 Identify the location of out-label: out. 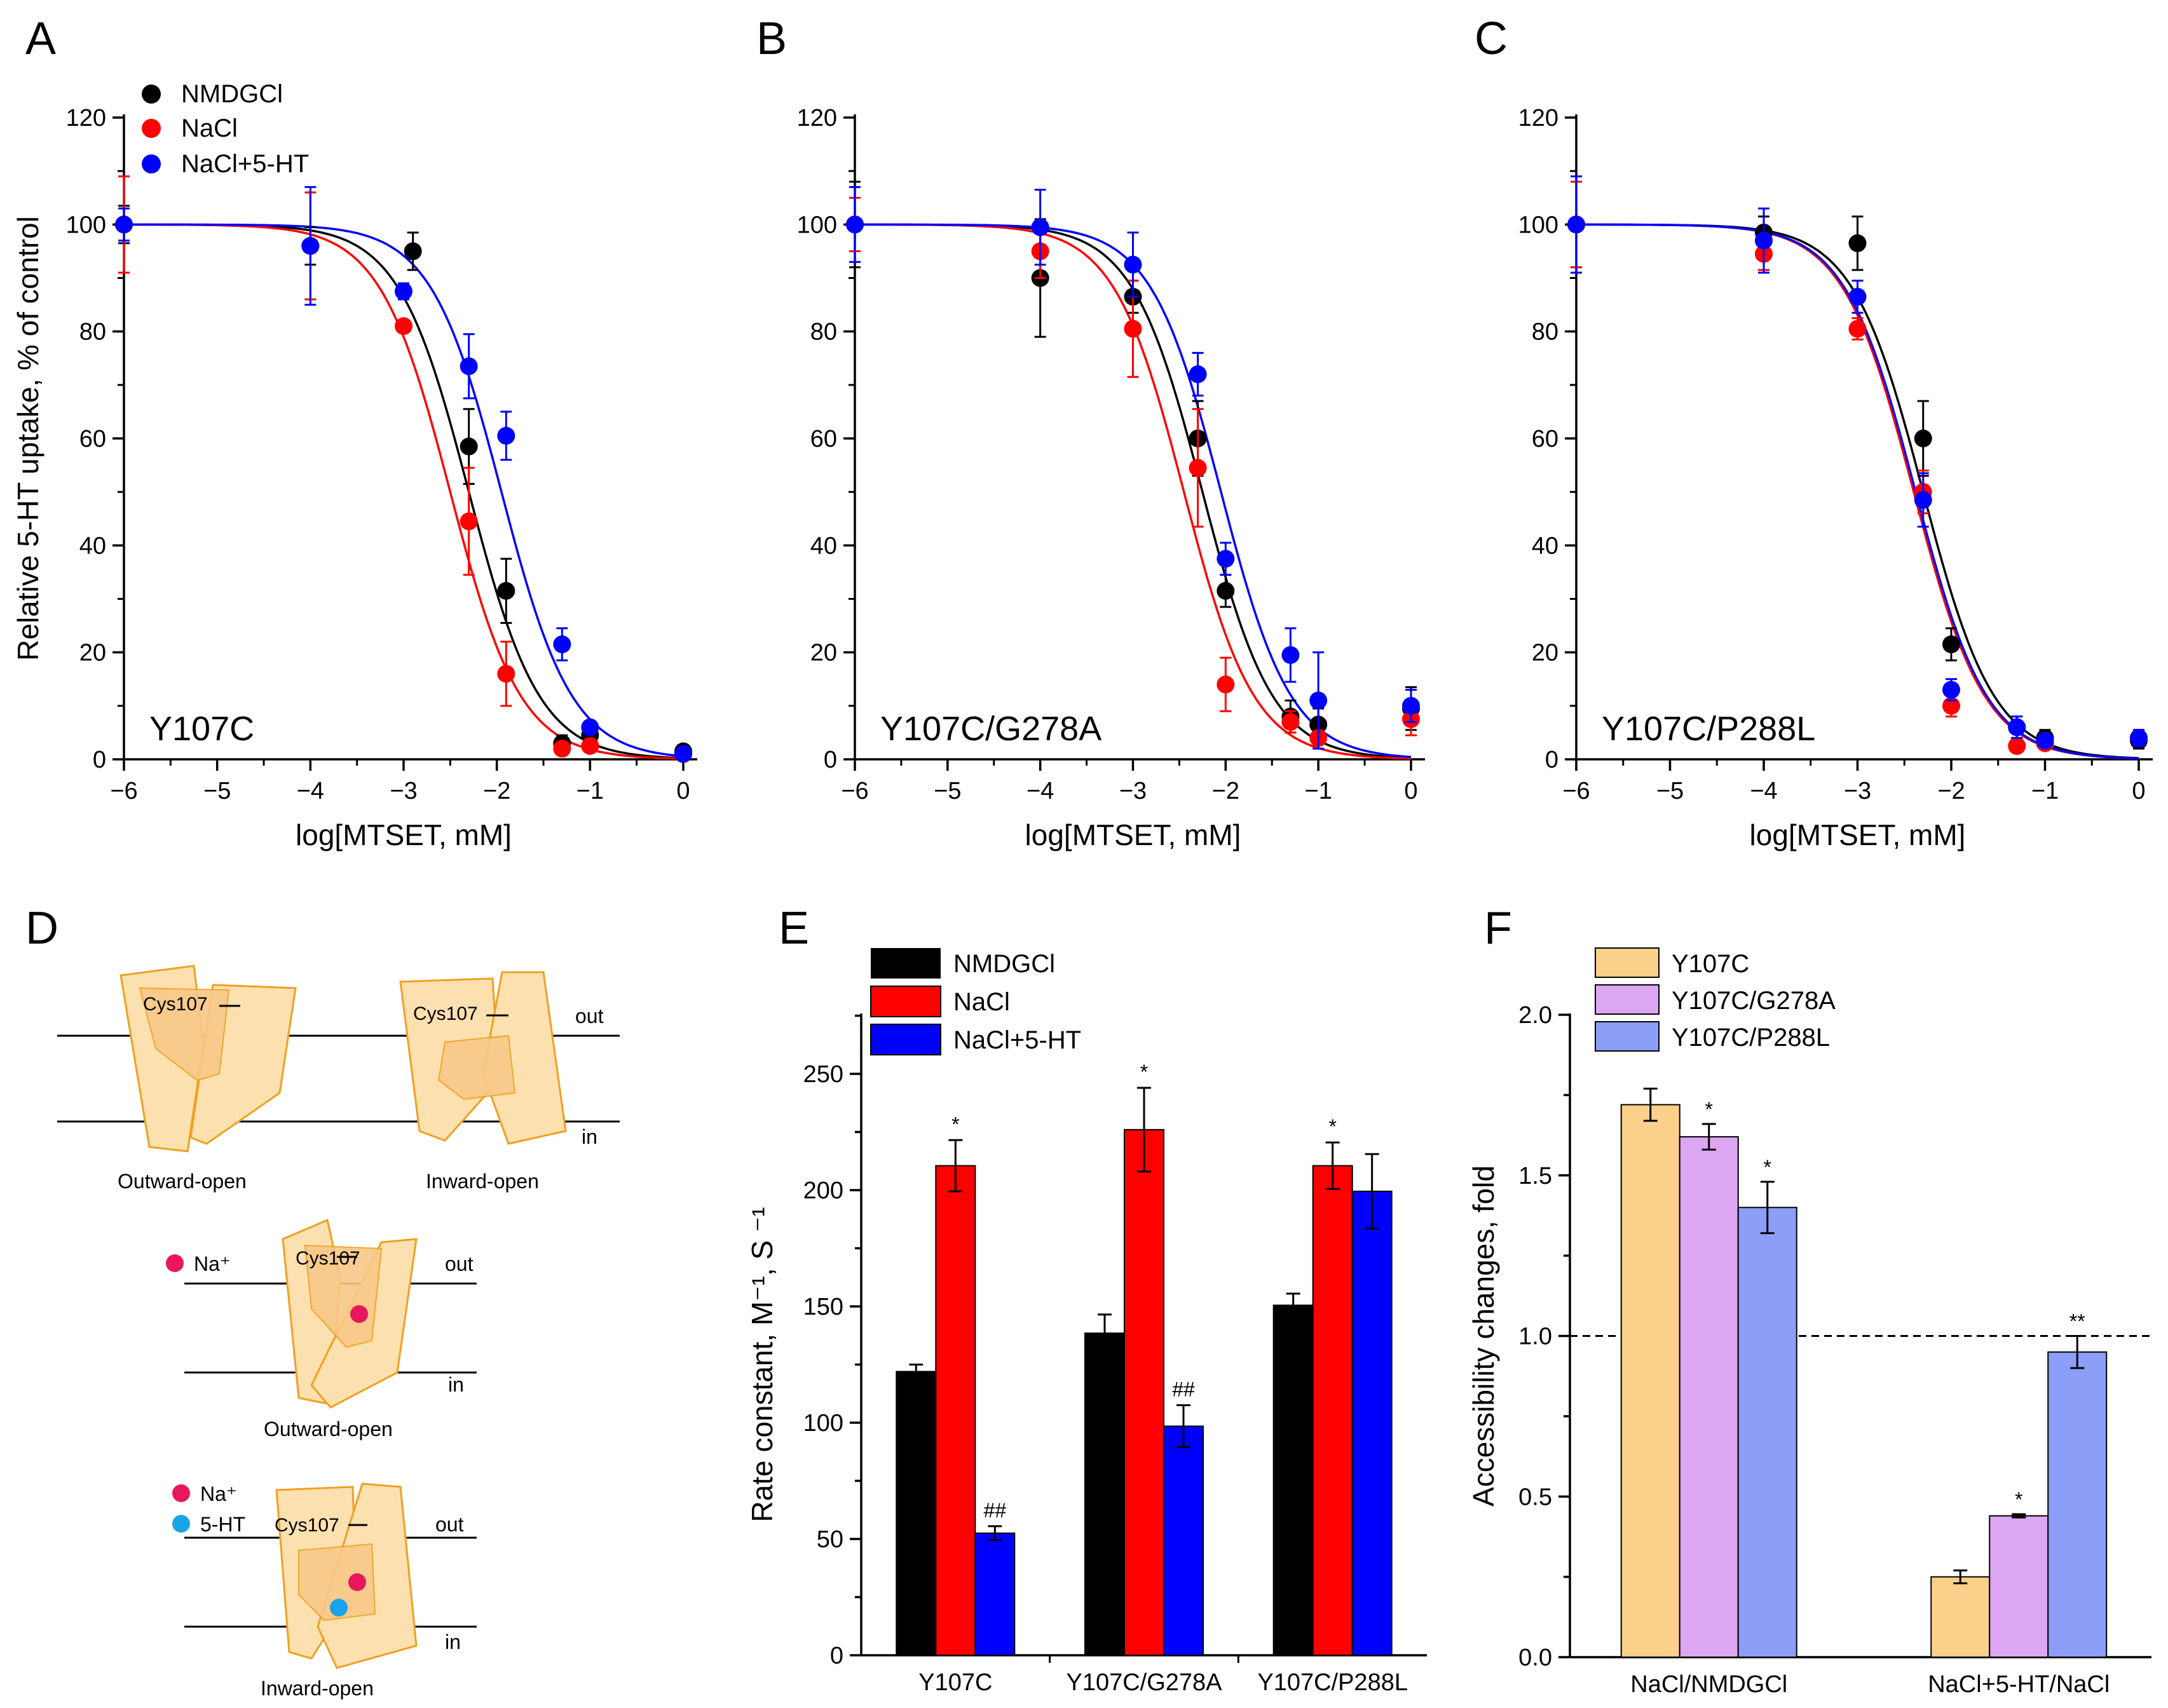
(589, 1016).